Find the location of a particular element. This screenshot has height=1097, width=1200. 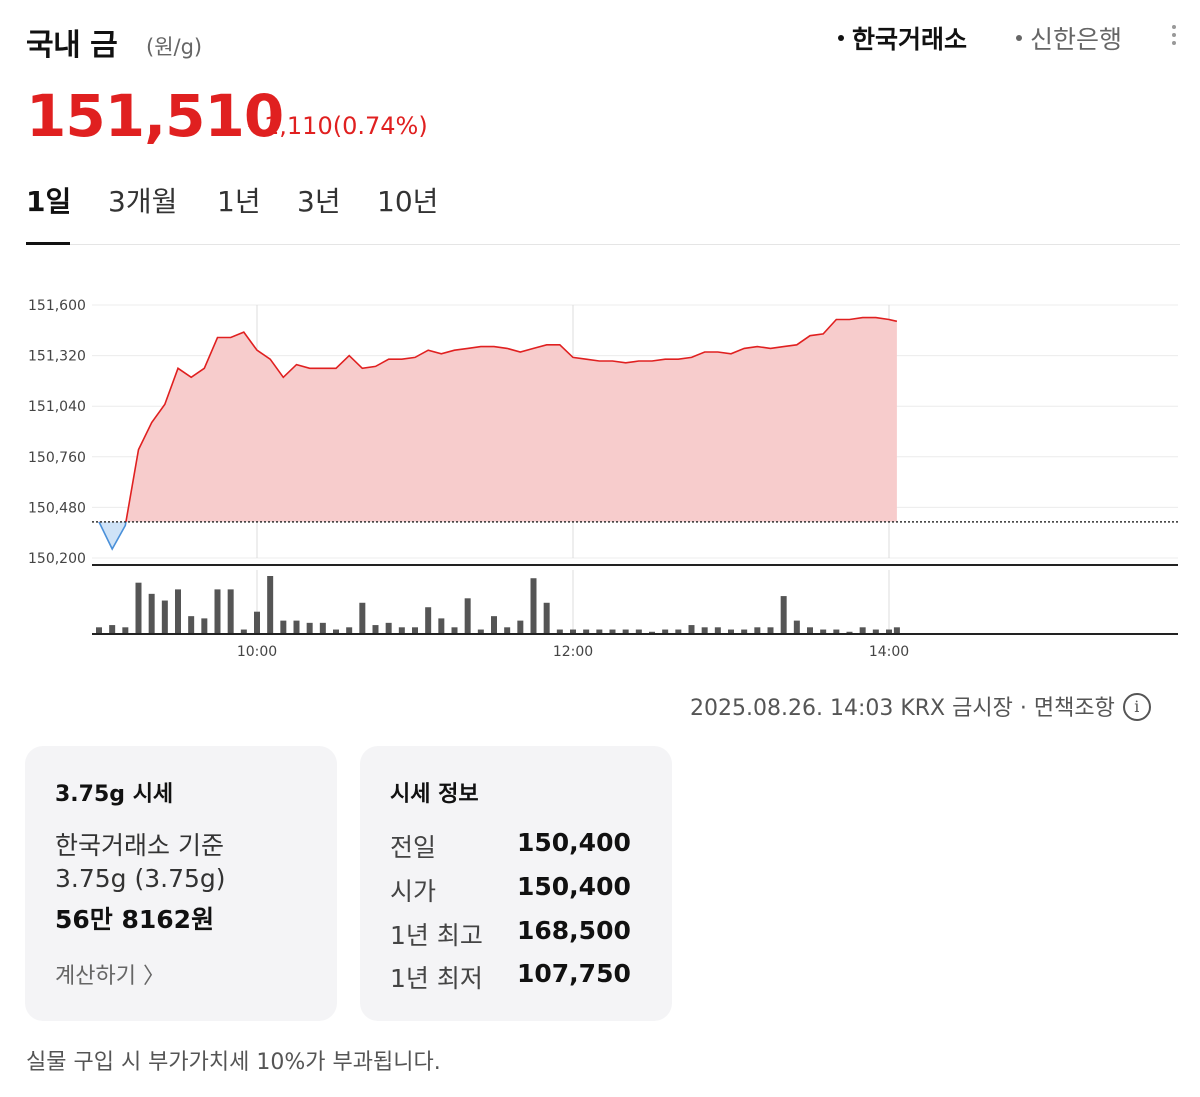

source-label-krx: 한국거래소 is located at coordinates (910, 39).